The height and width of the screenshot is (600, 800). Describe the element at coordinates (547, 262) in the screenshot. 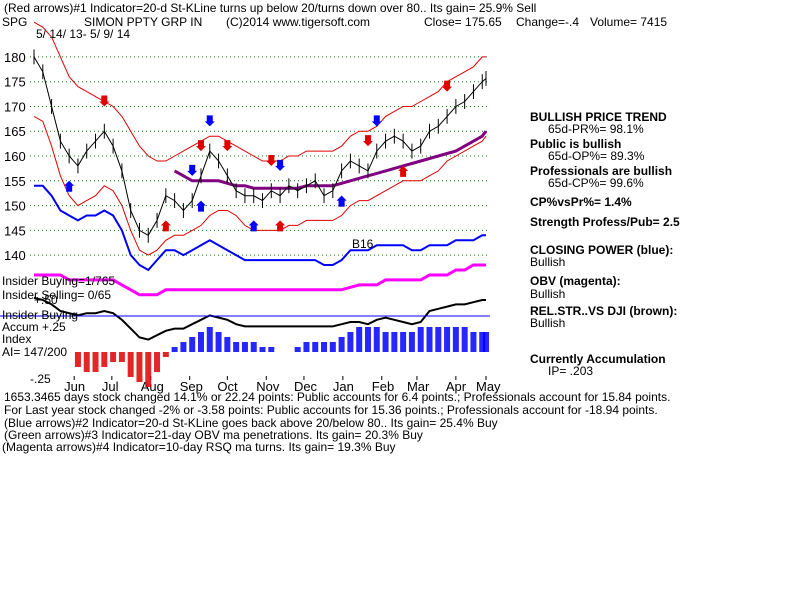

I see `closing-power-value: Bullish` at that location.